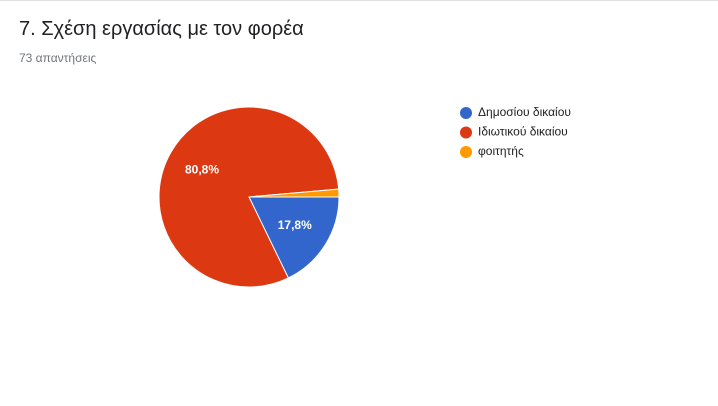 The image size is (718, 406). What do you see at coordinates (295, 225) in the screenshot?
I see `slice-label: 17,8%` at bounding box center [295, 225].